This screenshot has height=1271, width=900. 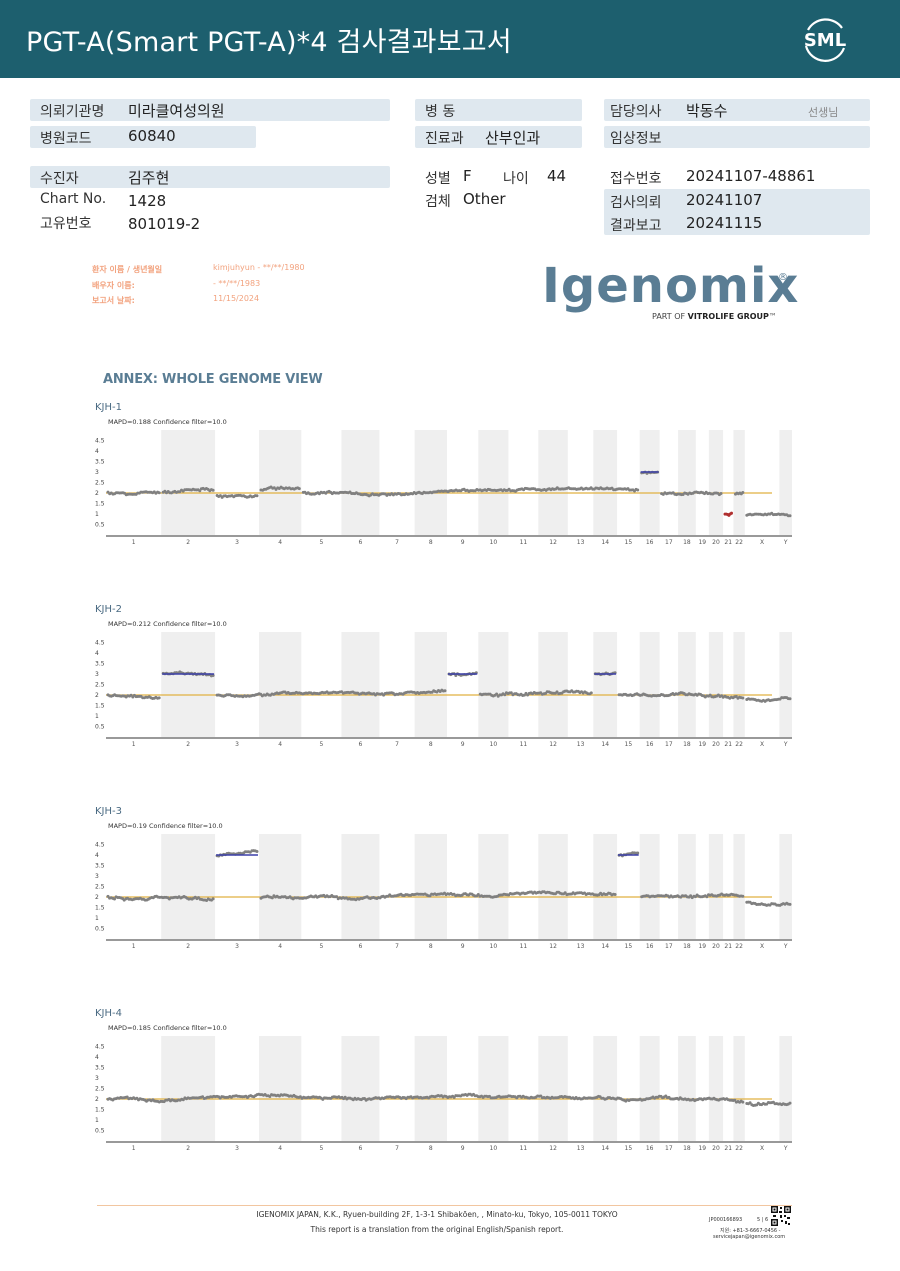 What do you see at coordinates (100, 1068) in the screenshot?
I see `y-tick-label: 3.5` at bounding box center [100, 1068].